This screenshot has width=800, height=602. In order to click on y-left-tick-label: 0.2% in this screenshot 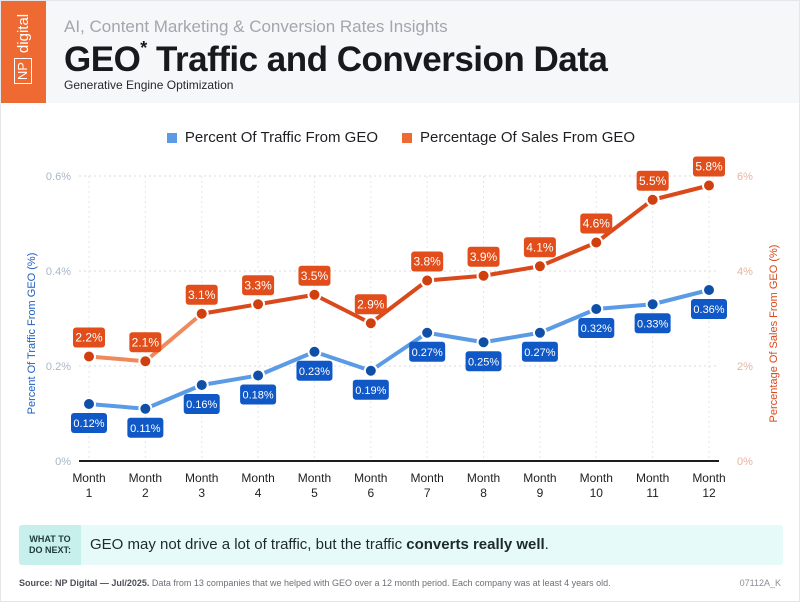, I will do `click(58, 367)`.